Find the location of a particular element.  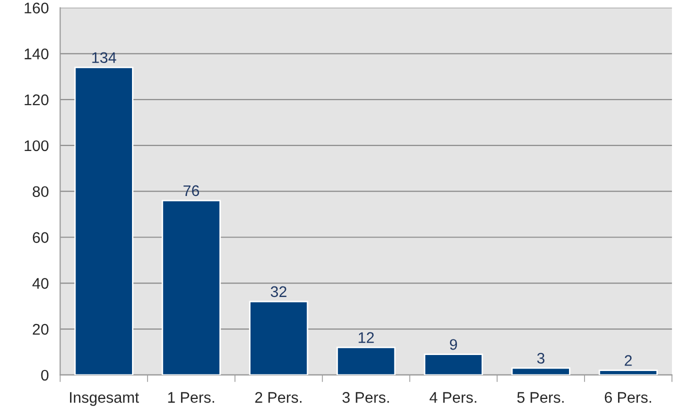

data-label: 12 is located at coordinates (366, 337).